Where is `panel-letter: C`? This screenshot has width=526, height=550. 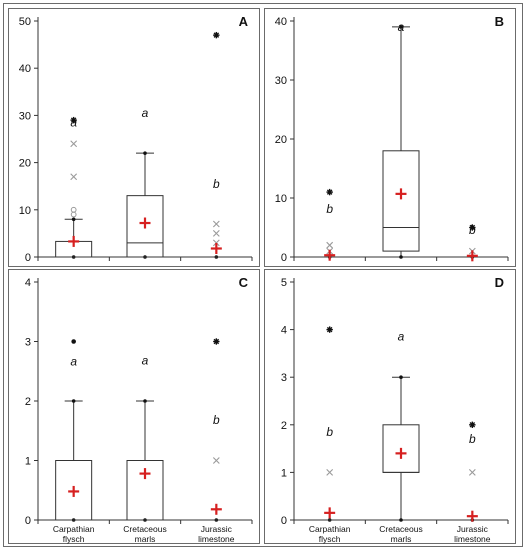
panel-letter: C is located at coordinates (244, 282).